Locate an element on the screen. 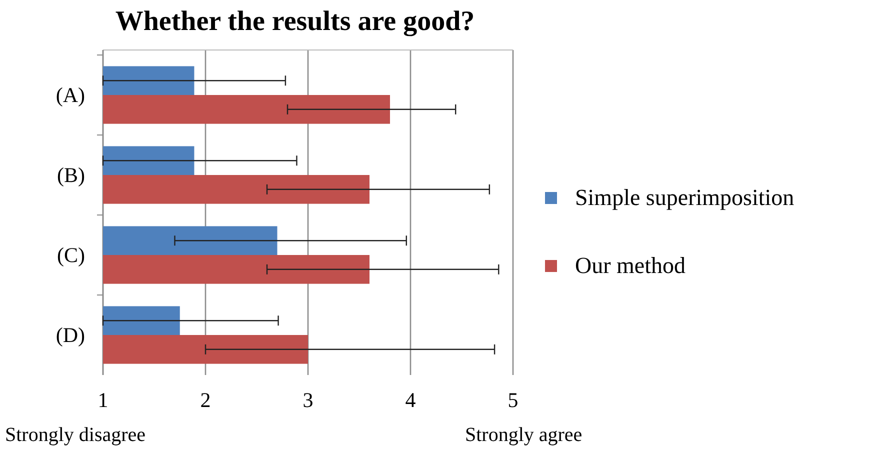 This screenshot has height=453, width=876. y-tick-label: (A) is located at coordinates (70, 95).